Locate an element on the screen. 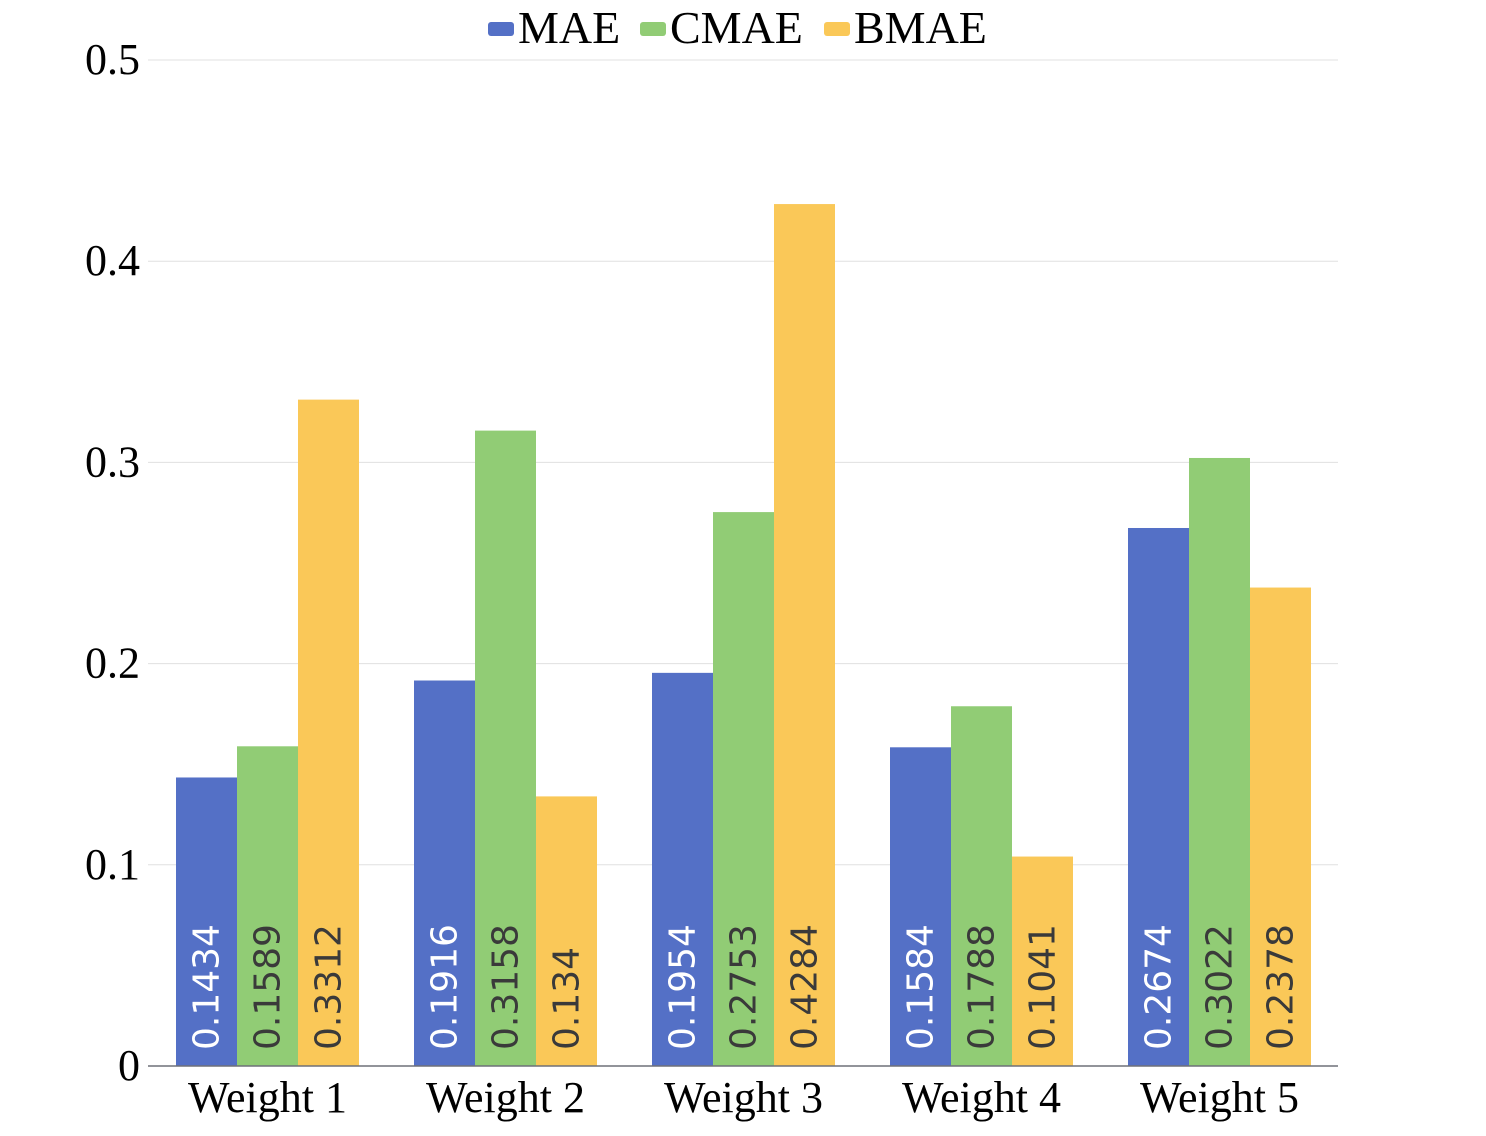 The height and width of the screenshot is (1136, 1486). y-tick-label: 0.5 is located at coordinates (112, 59).